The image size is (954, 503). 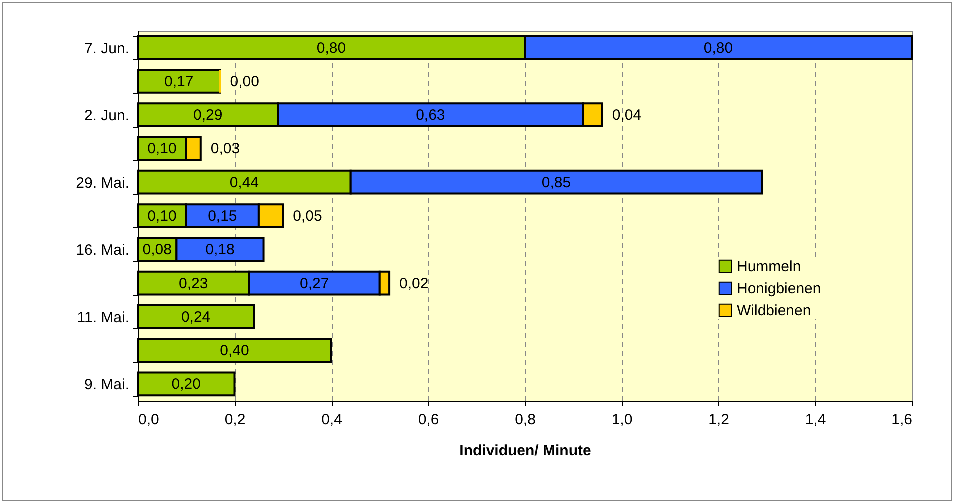 What do you see at coordinates (557, 183) in the screenshot?
I see `data-label: 0,85` at bounding box center [557, 183].